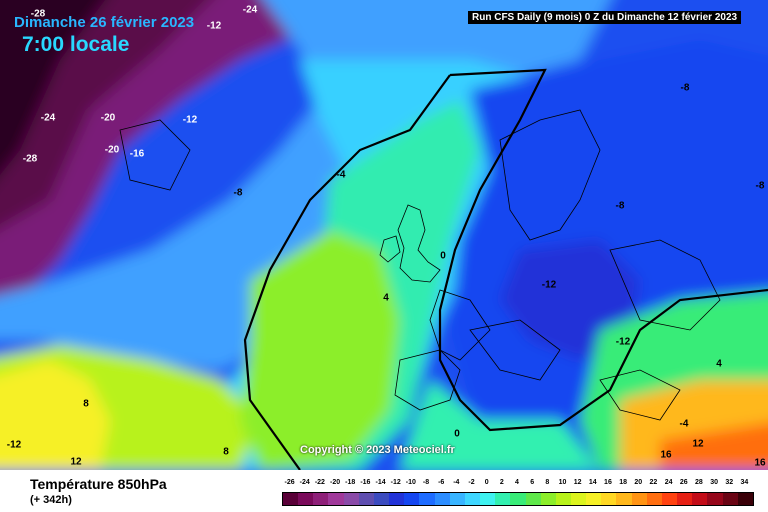  What do you see at coordinates (532, 482) in the screenshot?
I see `legend-label: 6` at bounding box center [532, 482].